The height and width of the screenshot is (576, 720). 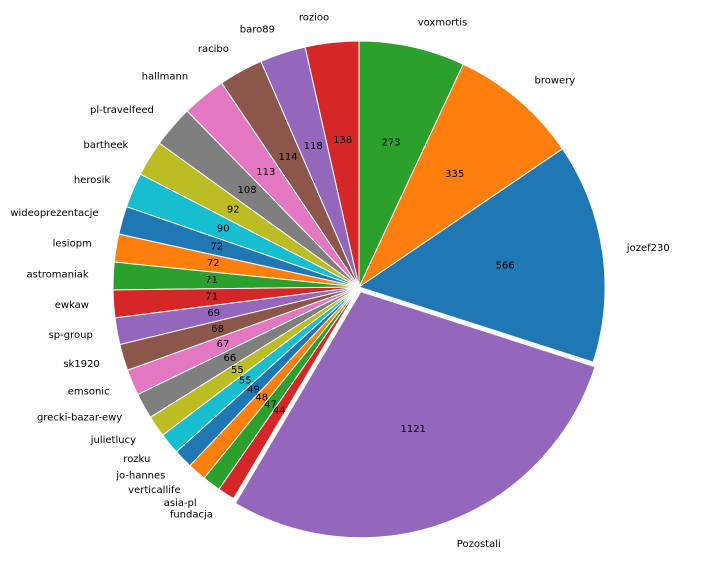 I want to click on pie-slice-jozef230, so click(x=481, y=255).